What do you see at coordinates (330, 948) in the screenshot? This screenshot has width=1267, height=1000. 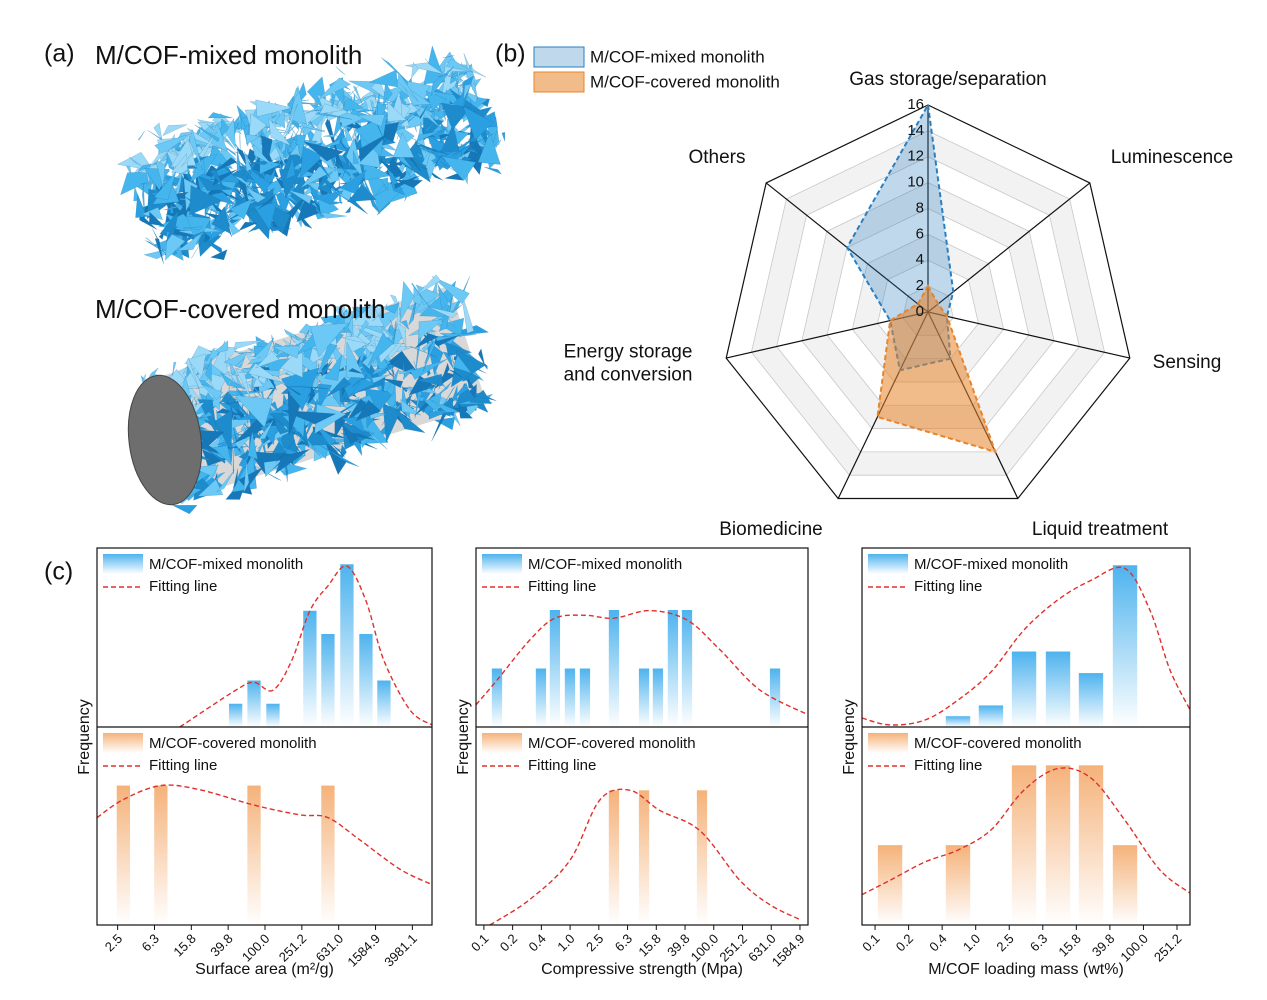 I see `x-tick-label: 631.0` at bounding box center [330, 948].